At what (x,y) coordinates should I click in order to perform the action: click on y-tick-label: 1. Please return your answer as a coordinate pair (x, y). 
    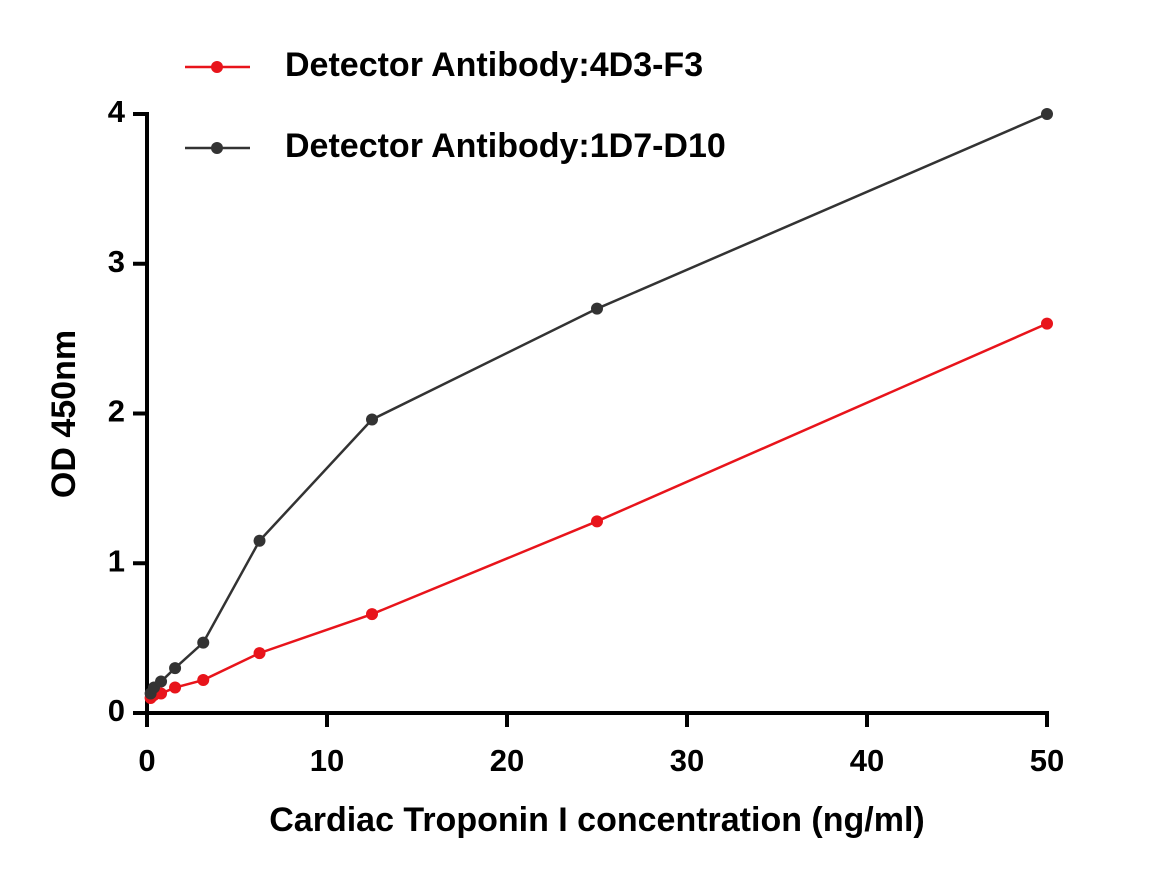
    Looking at the image, I should click on (116, 560).